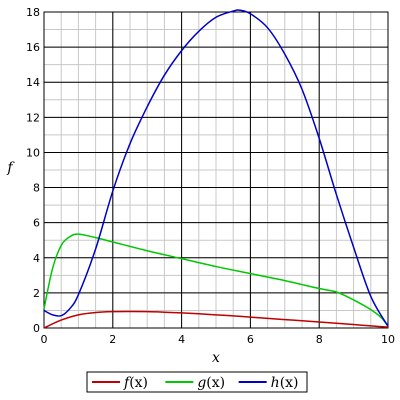 The height and width of the screenshot is (400, 400). Describe the element at coordinates (319, 339) in the screenshot. I see `x-tick-label: 8` at that location.